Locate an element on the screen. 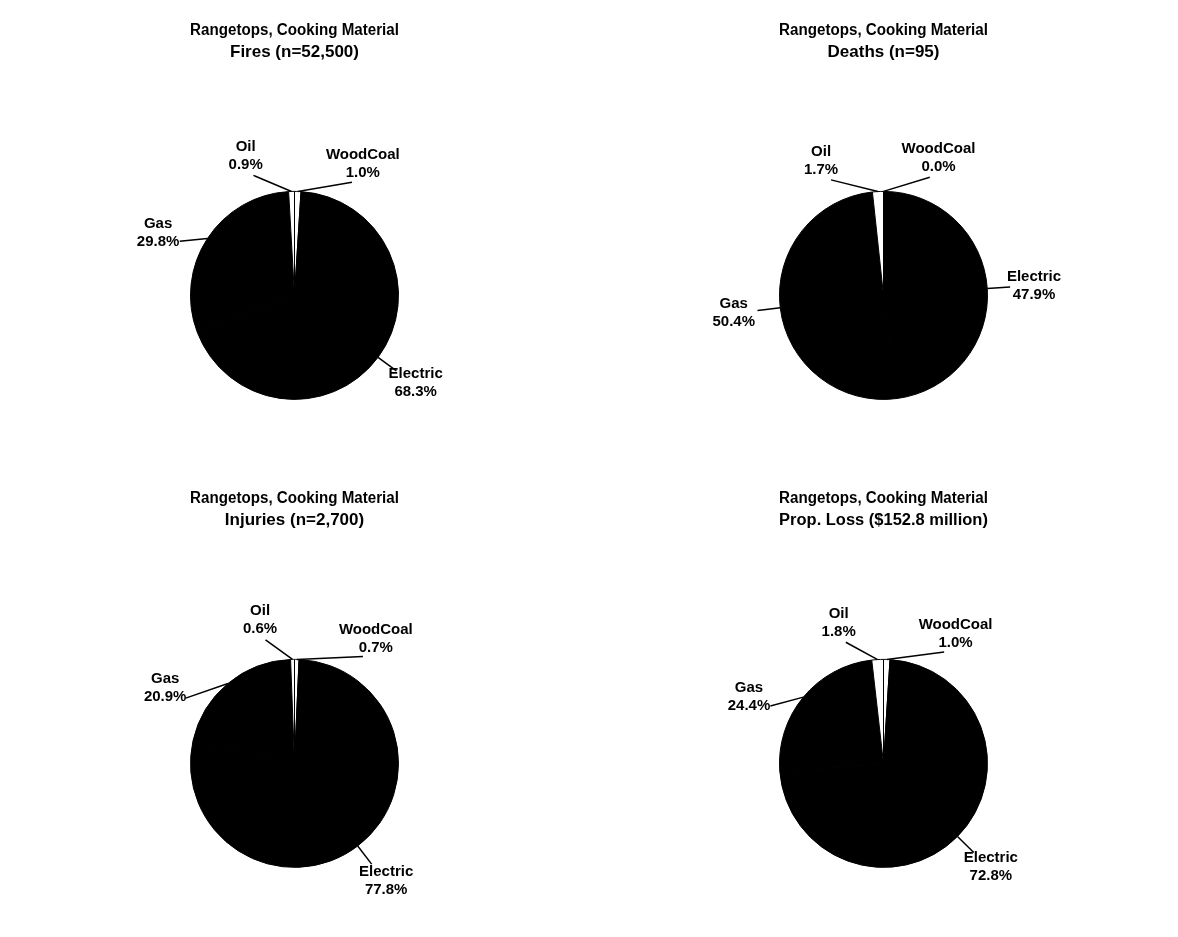 This screenshot has height=937, width=1178. data-label: 20.9% is located at coordinates (165, 695).